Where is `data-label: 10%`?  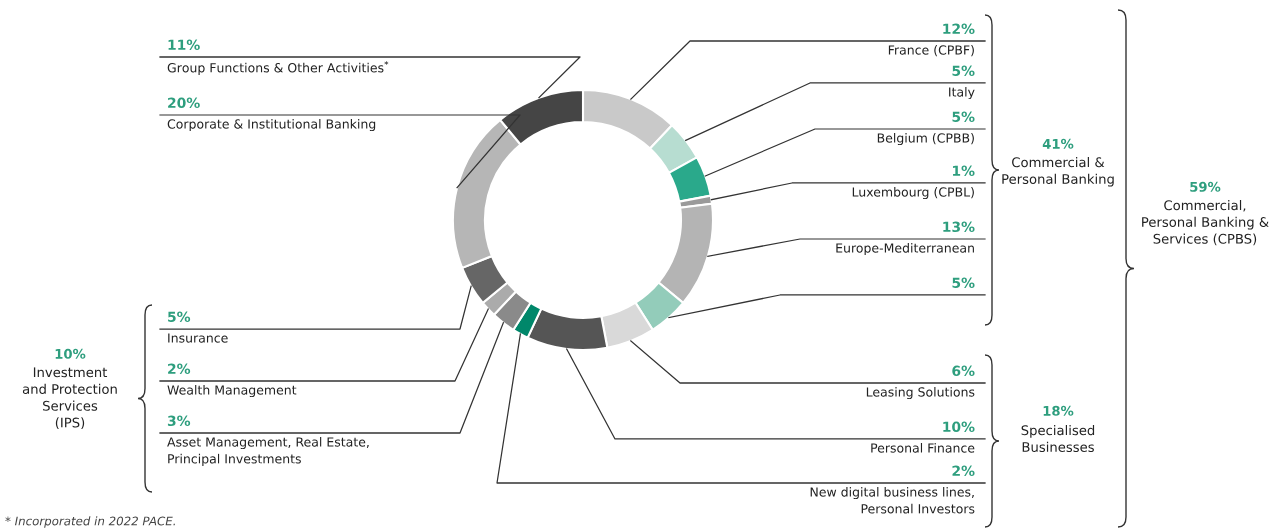 data-label: 10% is located at coordinates (959, 427).